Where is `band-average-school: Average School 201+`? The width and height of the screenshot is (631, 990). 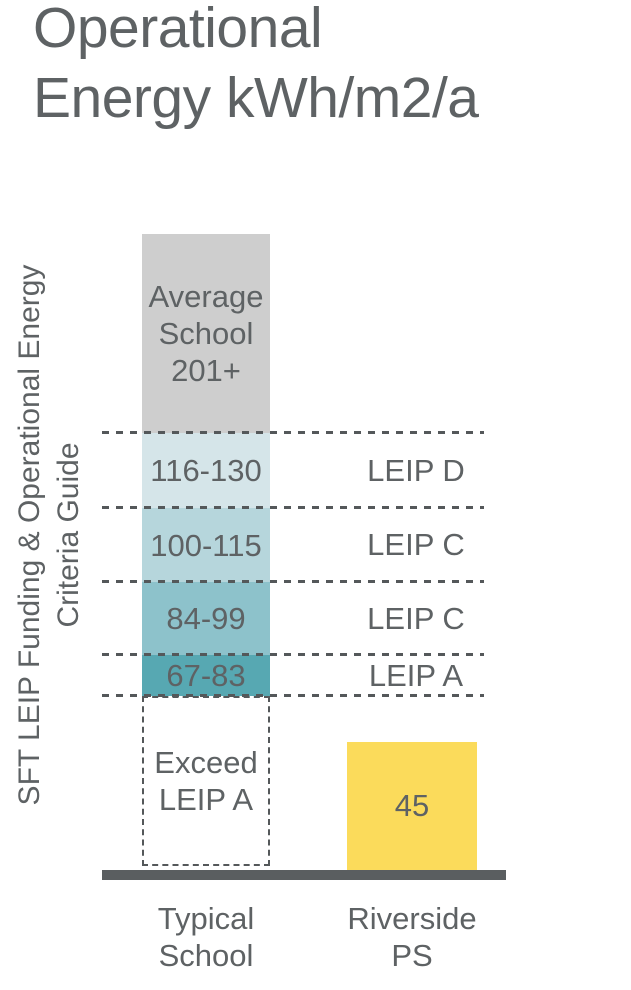 band-average-school: Average School 201+ is located at coordinates (206, 333).